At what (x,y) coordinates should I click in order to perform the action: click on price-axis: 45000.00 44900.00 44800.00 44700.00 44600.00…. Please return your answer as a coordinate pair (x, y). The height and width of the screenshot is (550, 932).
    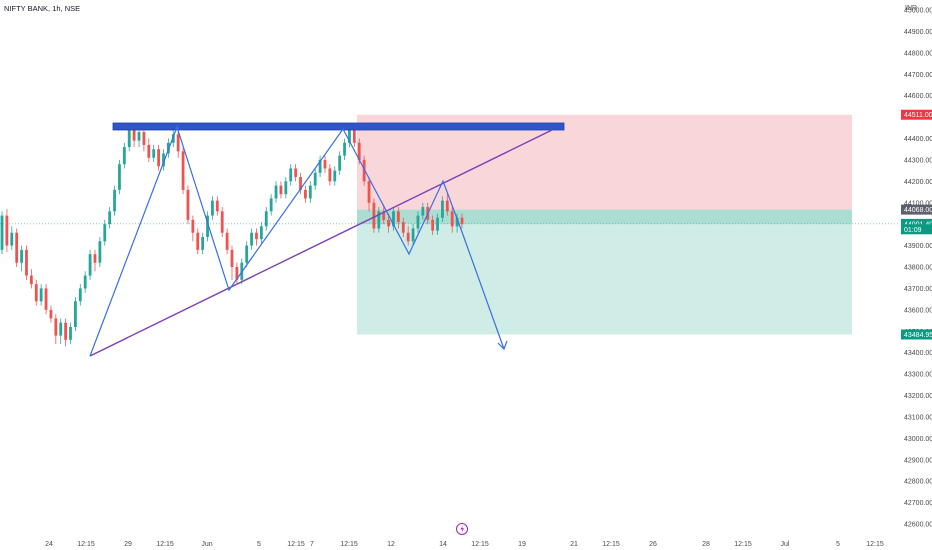
    Looking at the image, I should click on (918, 268).